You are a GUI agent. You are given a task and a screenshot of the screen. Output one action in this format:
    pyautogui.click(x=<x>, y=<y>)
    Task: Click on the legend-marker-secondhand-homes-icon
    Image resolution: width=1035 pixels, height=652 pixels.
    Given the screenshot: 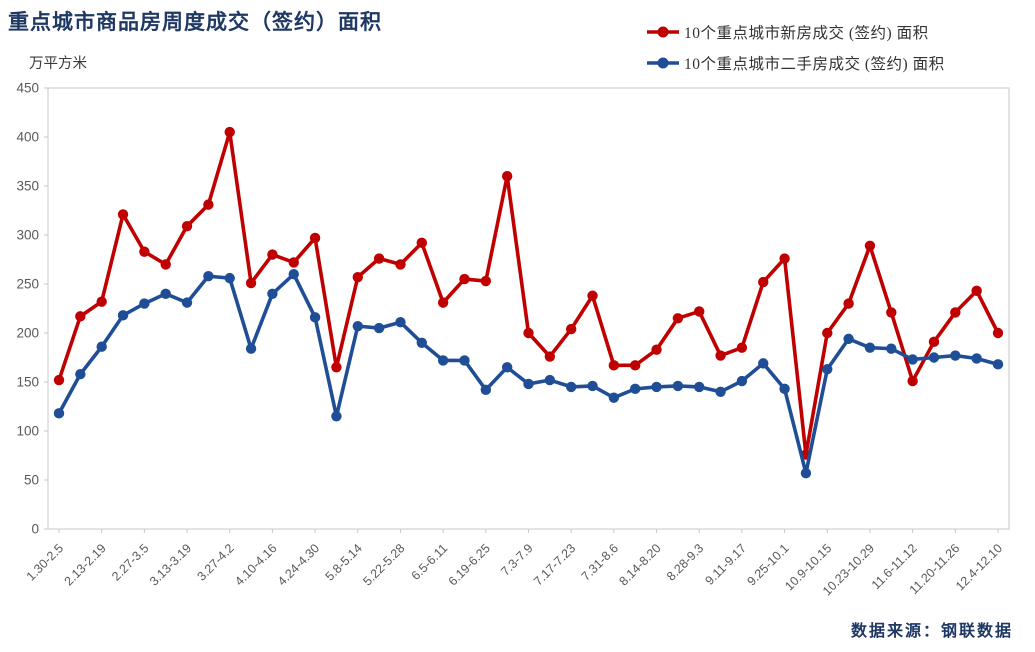 What is the action you would take?
    pyautogui.click(x=663, y=62)
    